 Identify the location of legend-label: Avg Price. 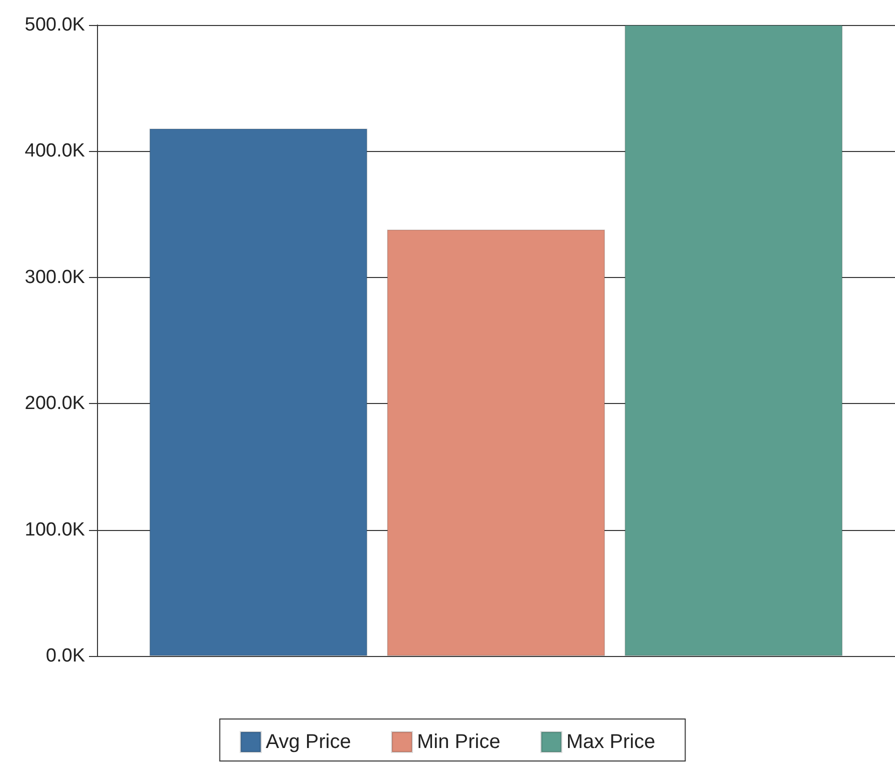
(308, 742).